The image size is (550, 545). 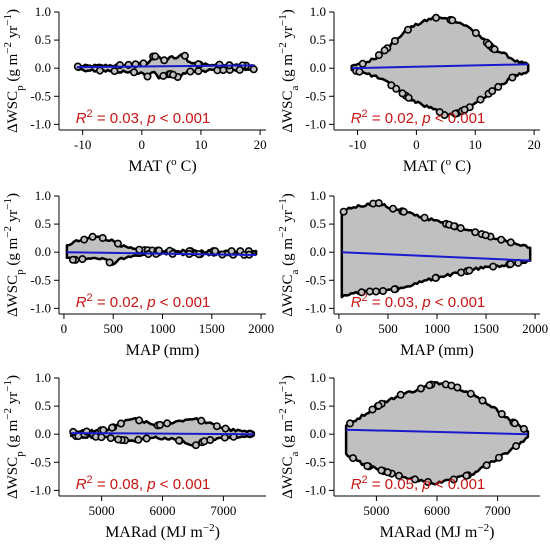 I want to click on x-tick-label: -10, so click(x=82, y=144).